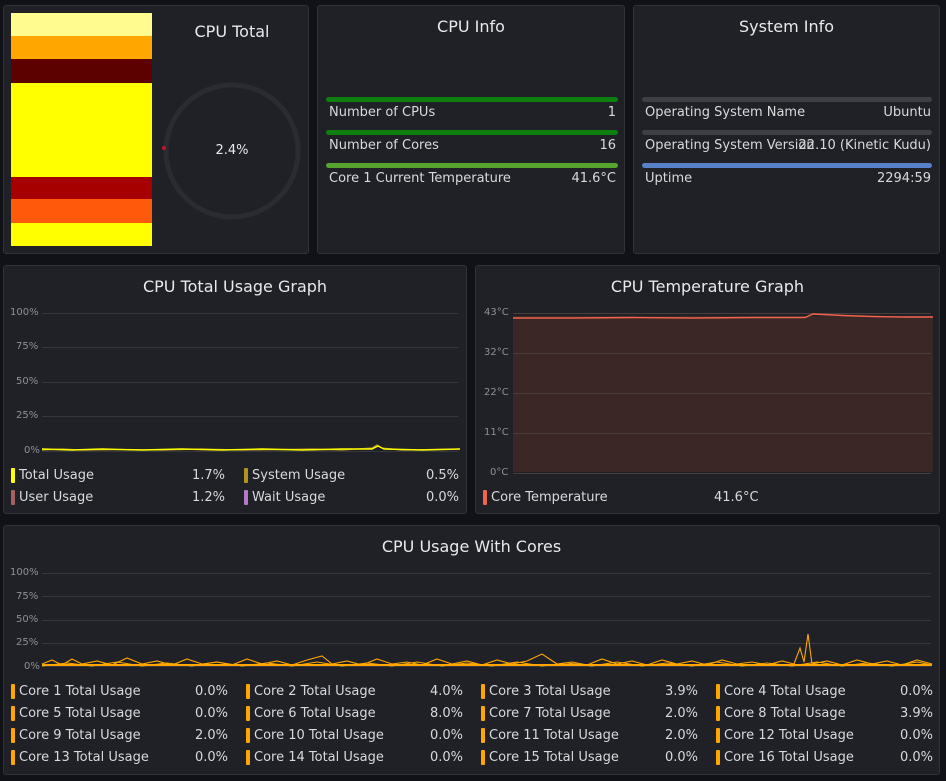  Describe the element at coordinates (446, 735) in the screenshot. I see `legend-core-10-value: 0.0%` at that location.